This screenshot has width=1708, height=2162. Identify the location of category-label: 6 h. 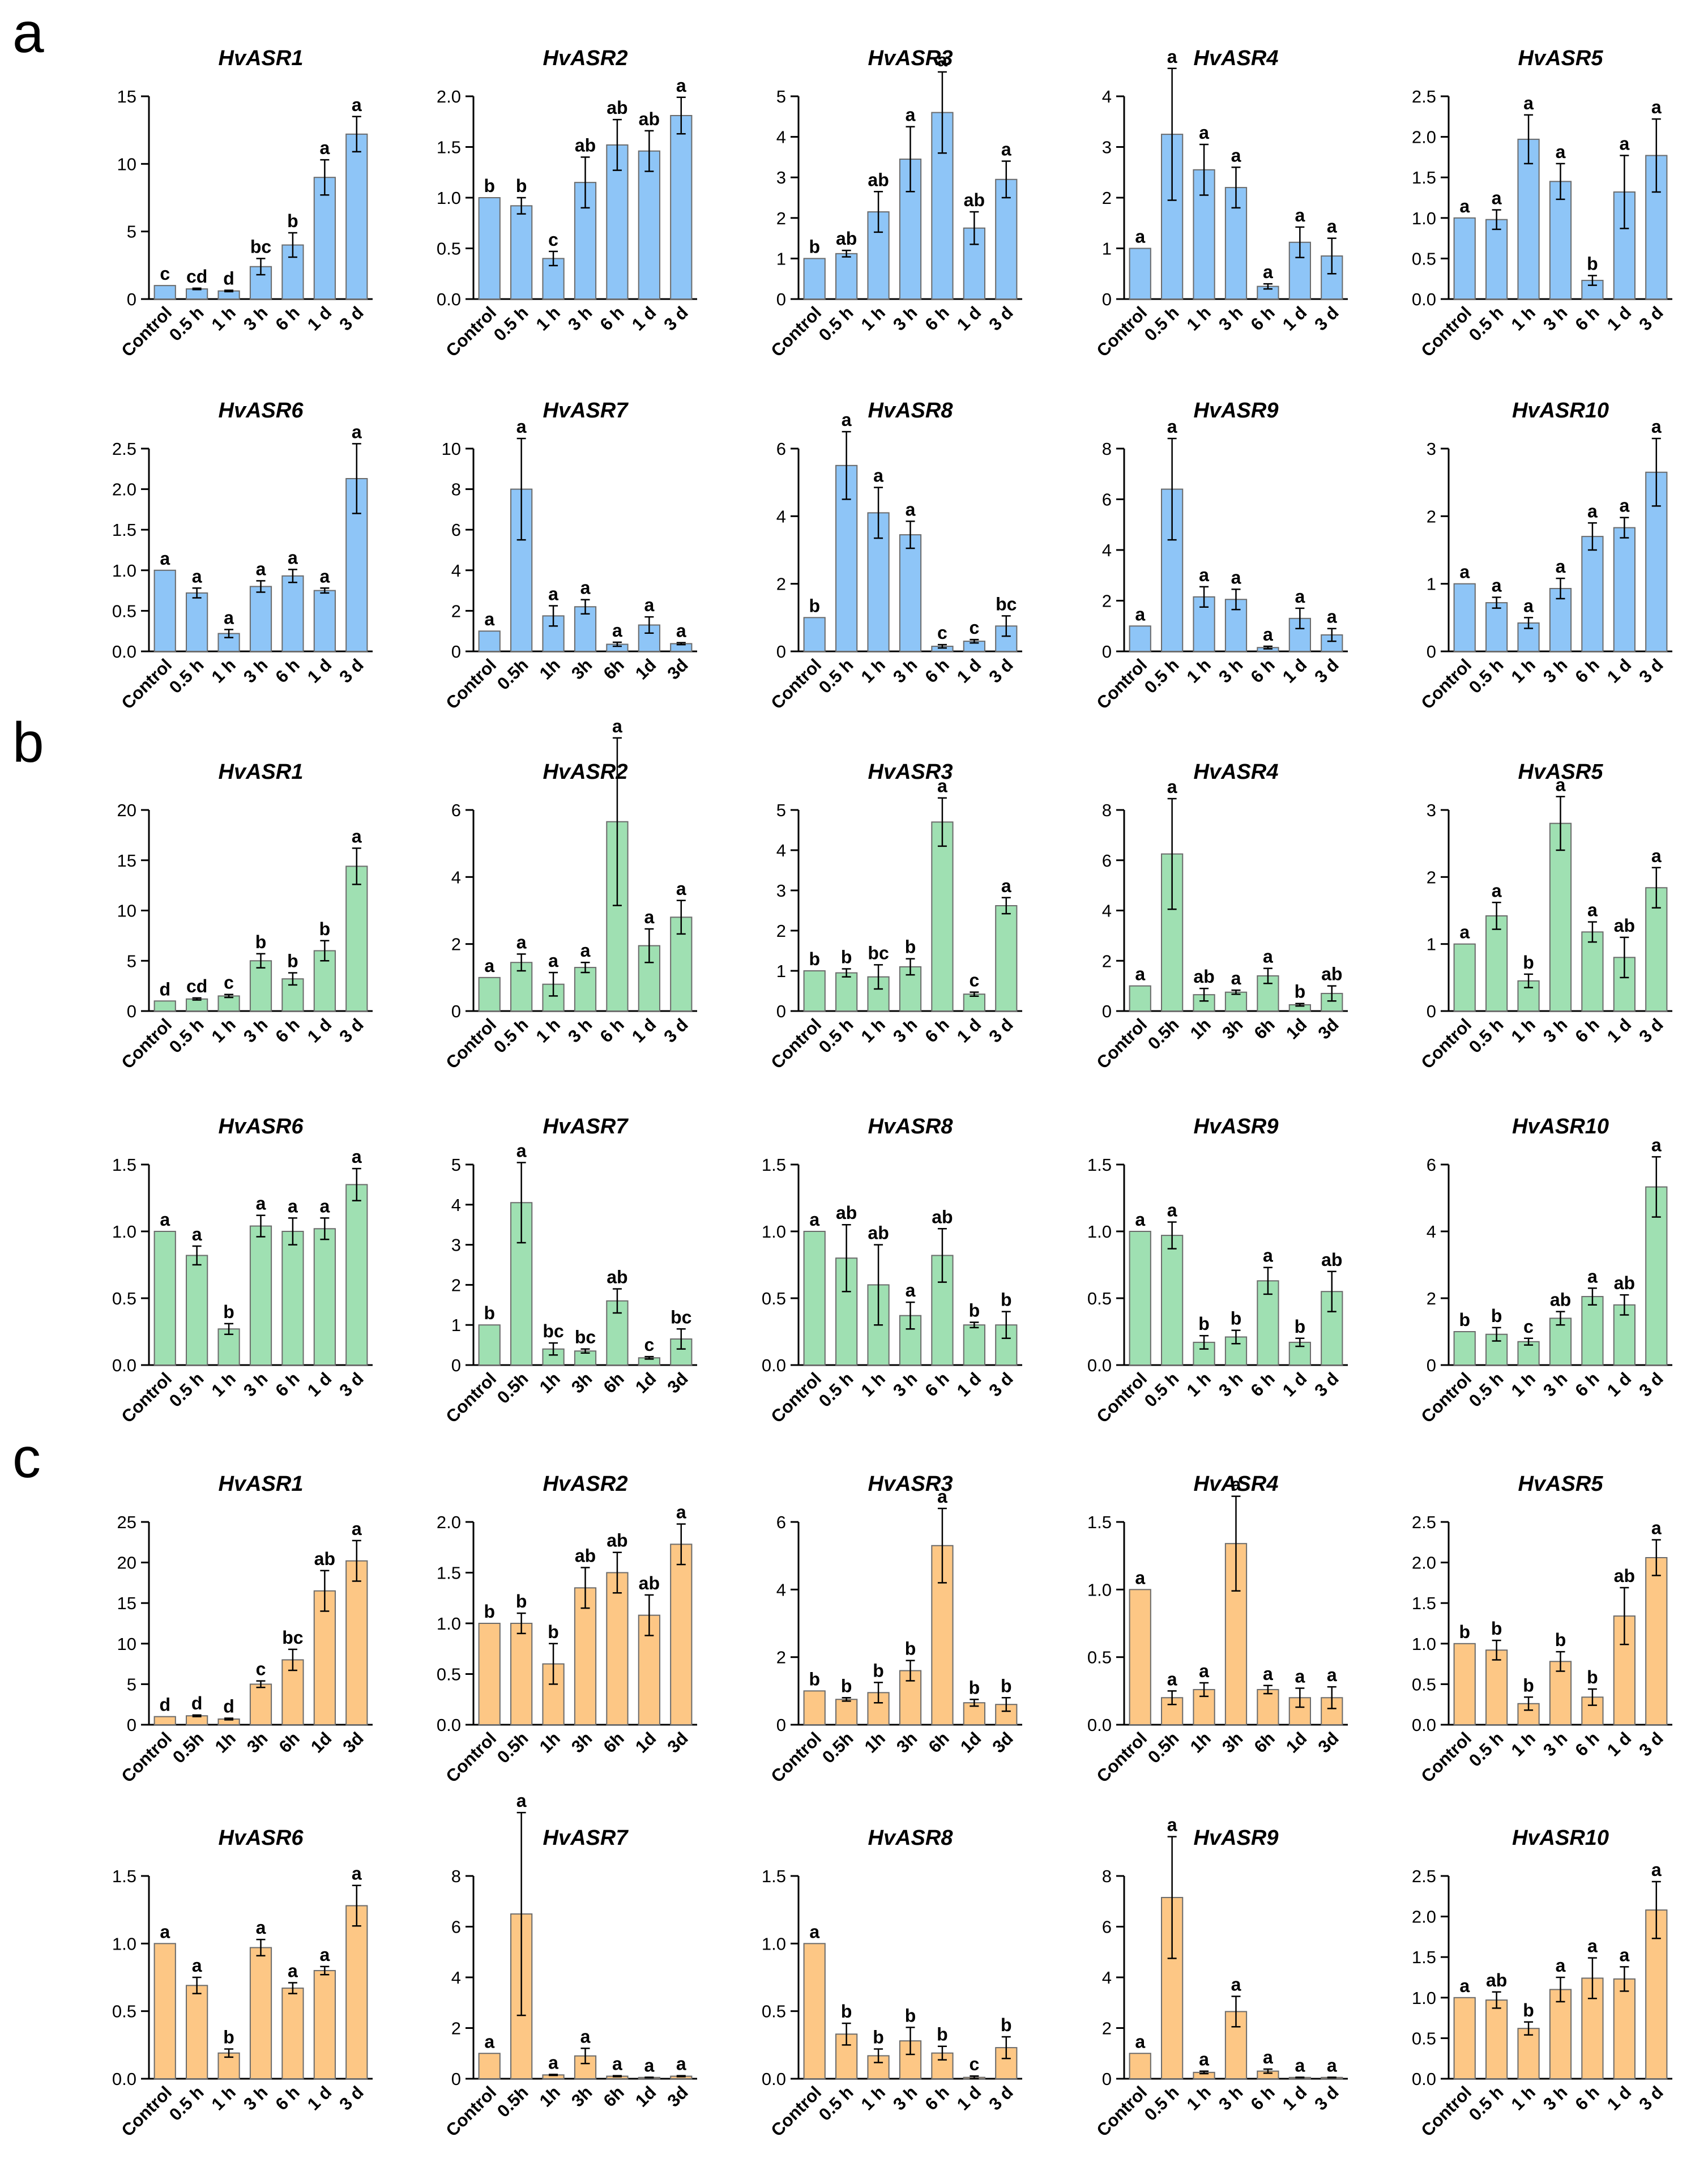
(937, 1384).